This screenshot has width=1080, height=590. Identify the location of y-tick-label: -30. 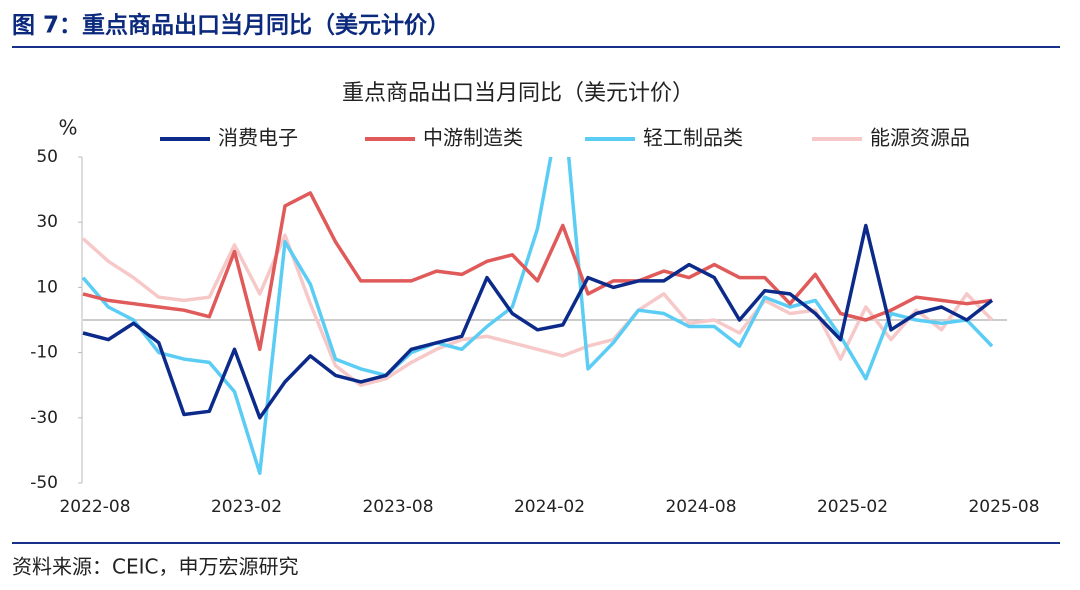
(44, 418).